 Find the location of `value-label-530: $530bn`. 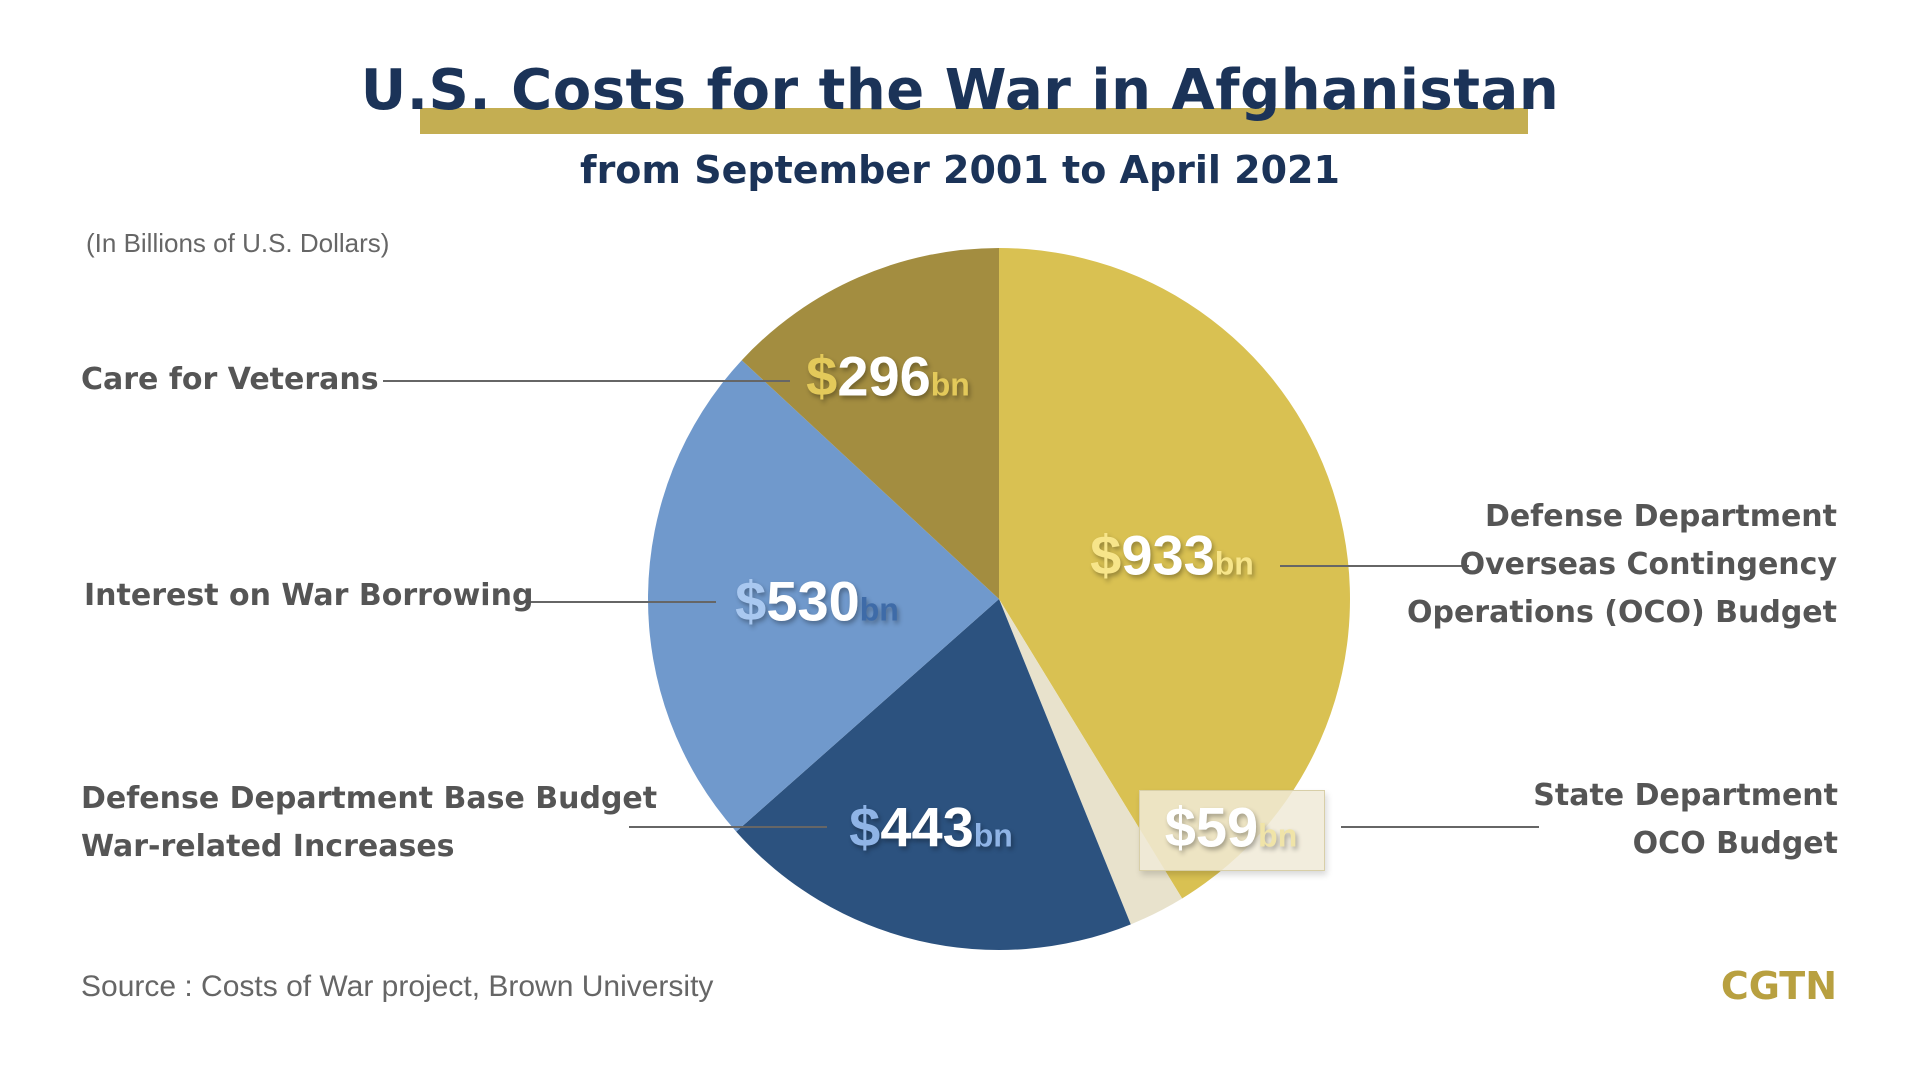

value-label-530: $530bn is located at coordinates (817, 601).